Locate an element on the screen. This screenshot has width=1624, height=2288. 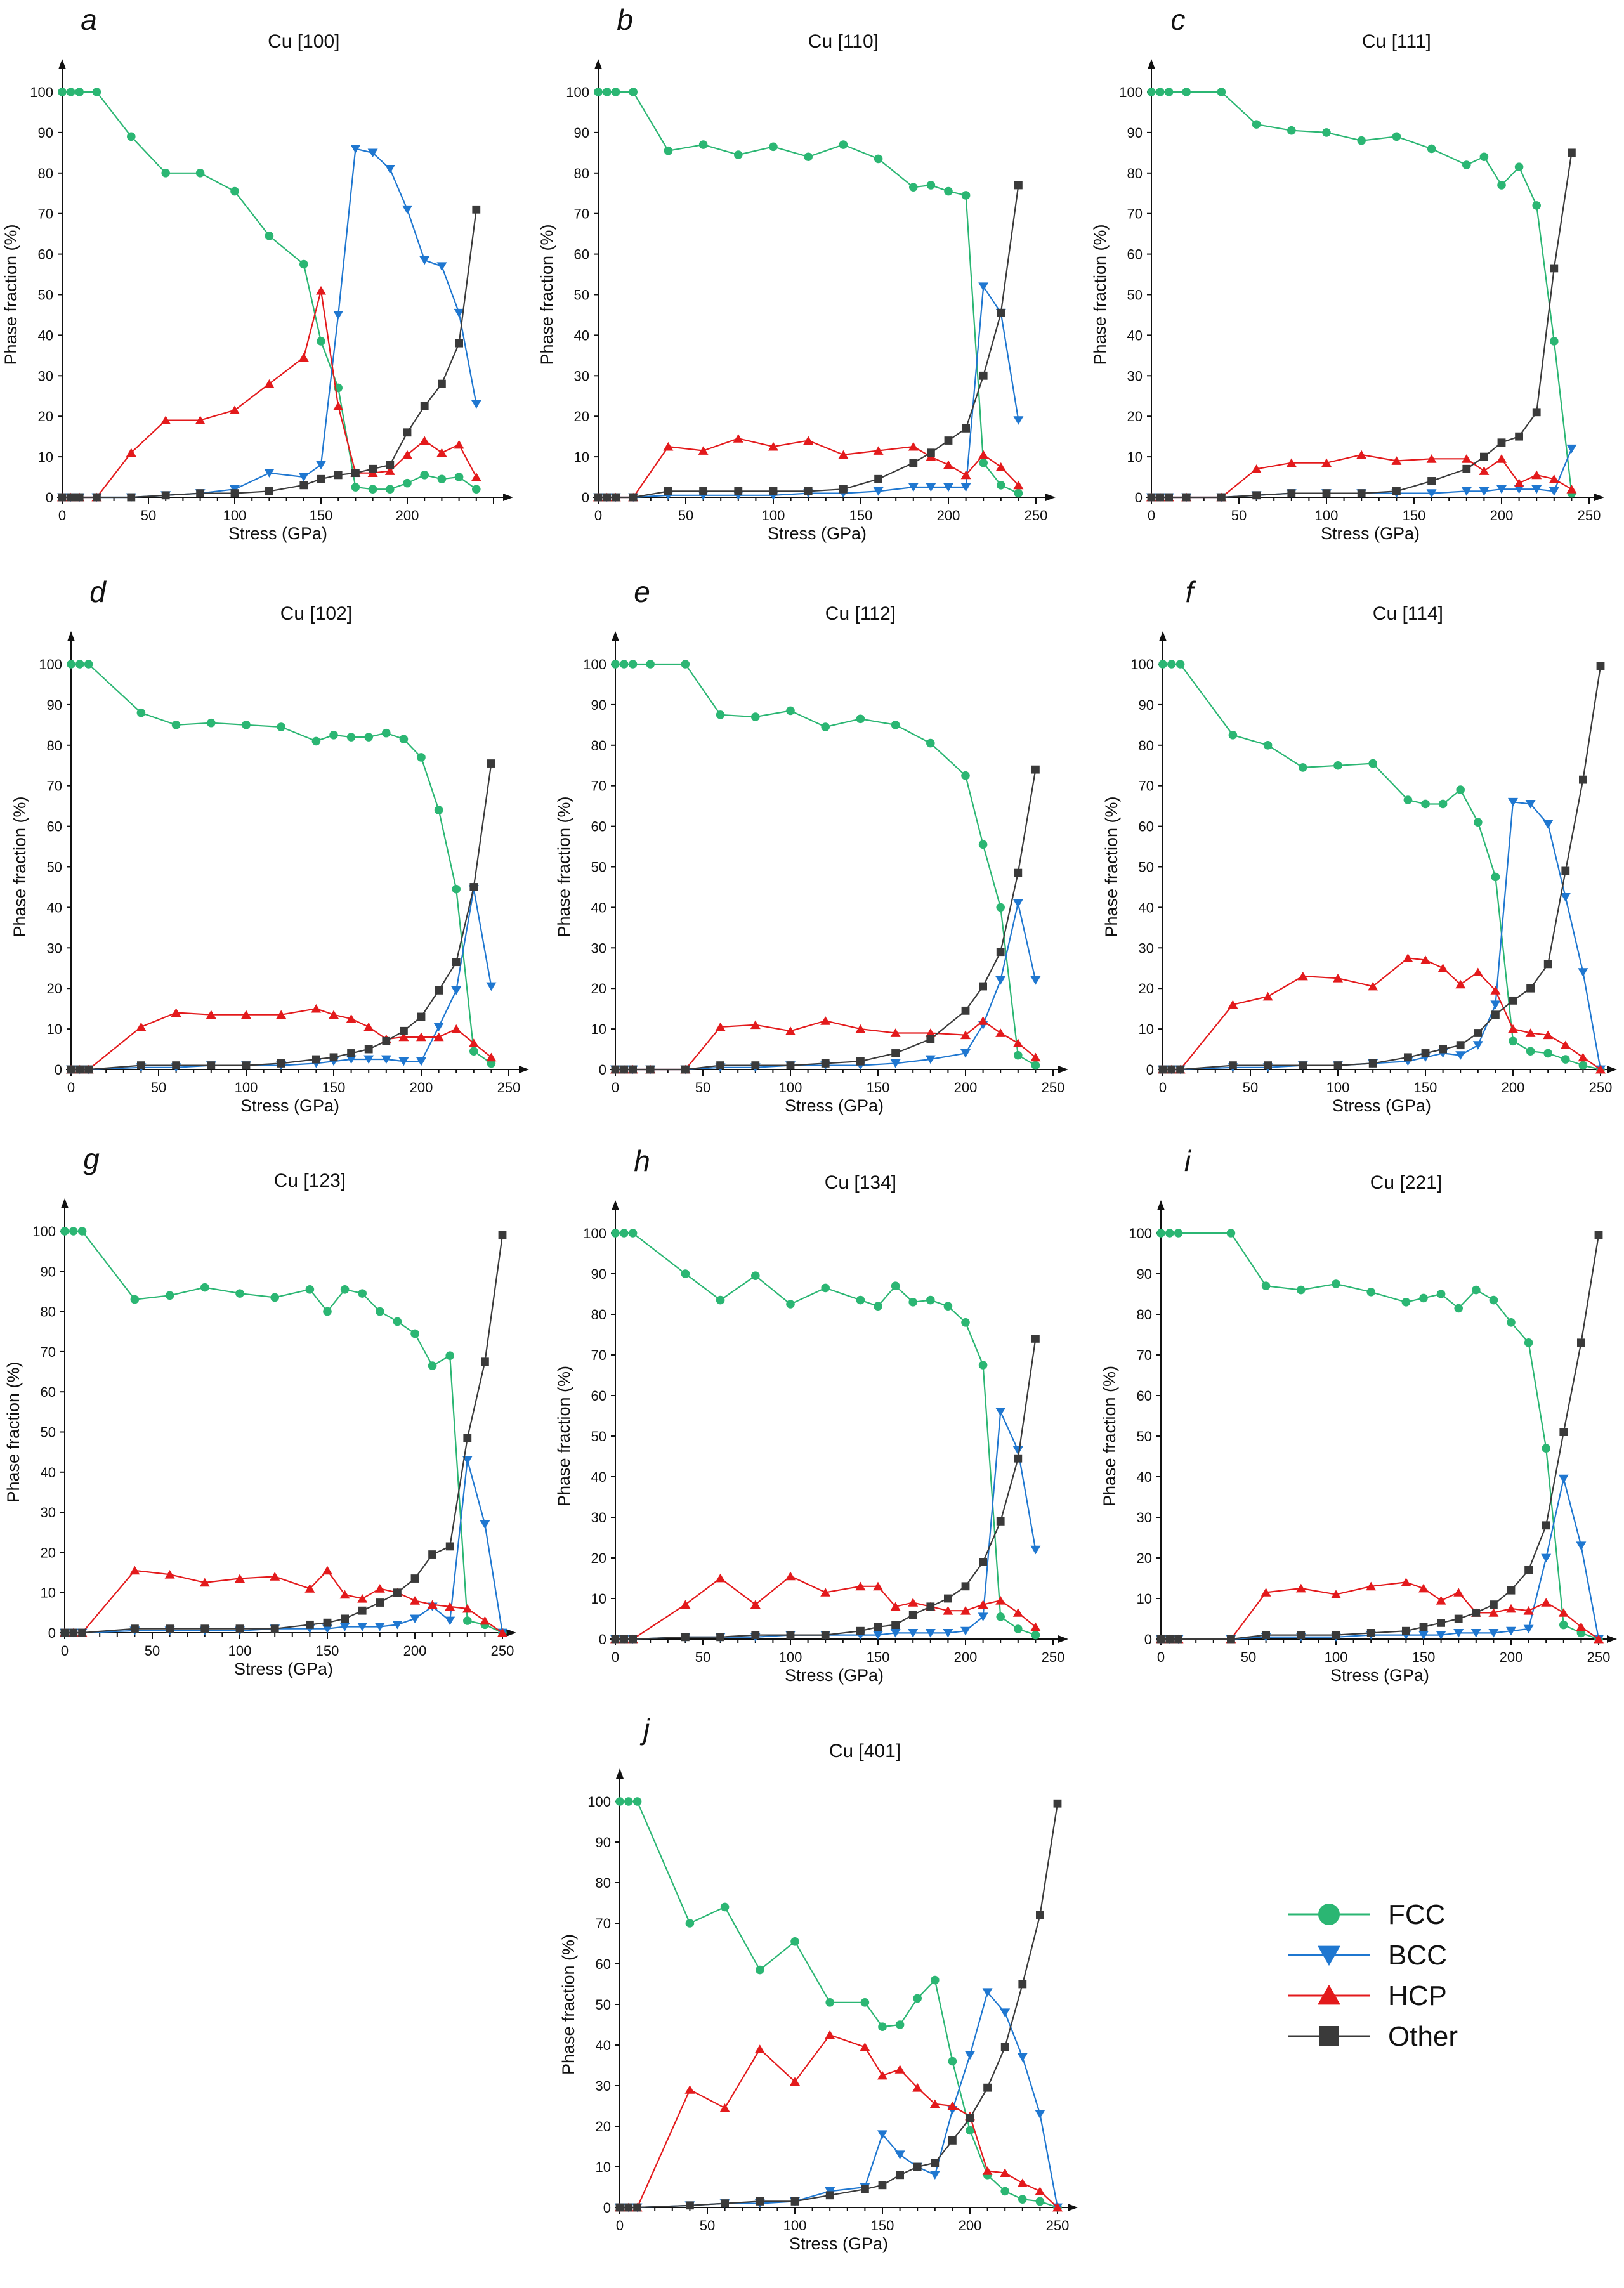
y-tick-label: 80 is located at coordinates (582, 174).